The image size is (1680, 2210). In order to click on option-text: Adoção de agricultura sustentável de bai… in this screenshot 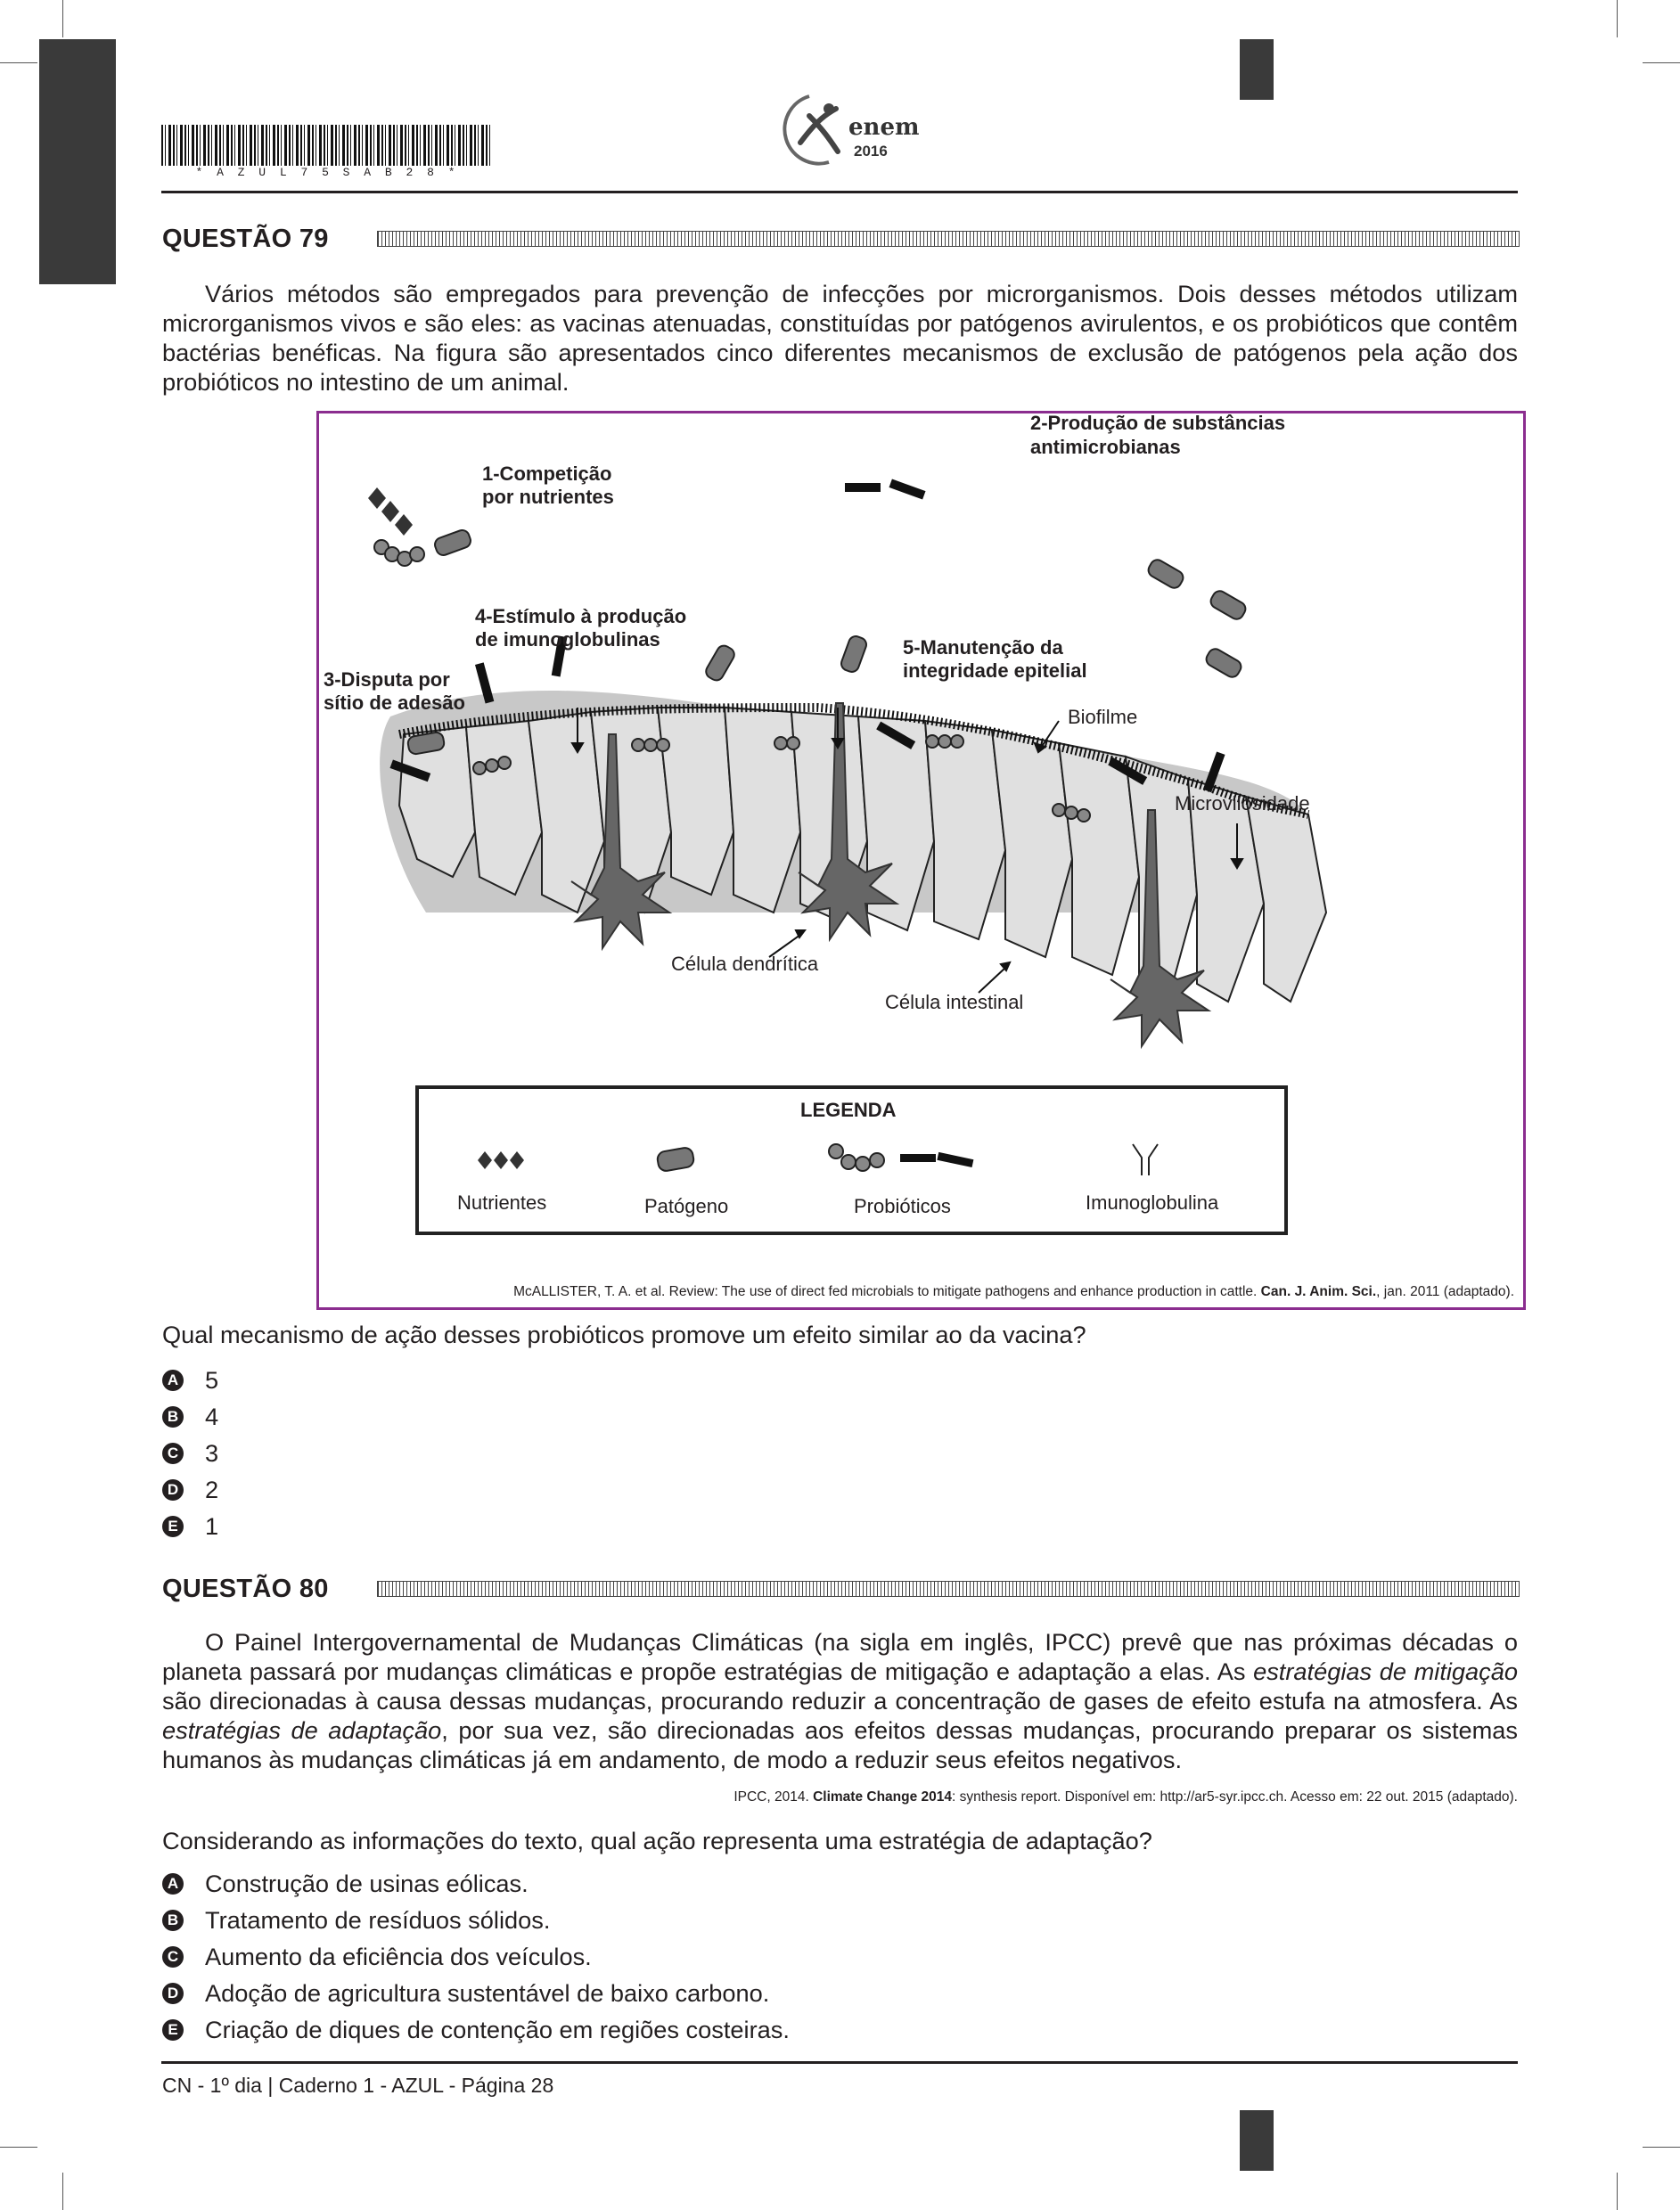, I will do `click(487, 1993)`.